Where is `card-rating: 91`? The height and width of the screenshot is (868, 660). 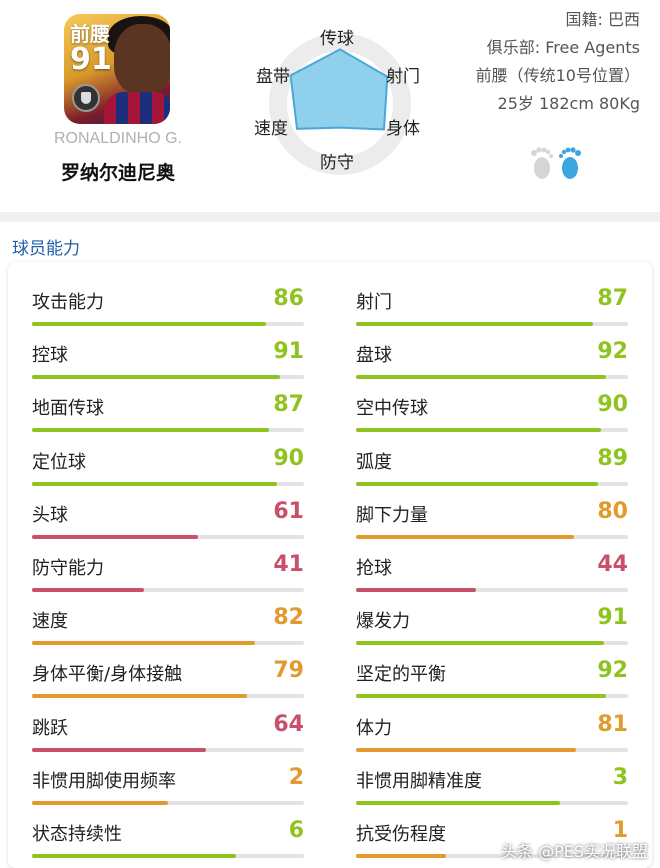
card-rating: 91 is located at coordinates (91, 59).